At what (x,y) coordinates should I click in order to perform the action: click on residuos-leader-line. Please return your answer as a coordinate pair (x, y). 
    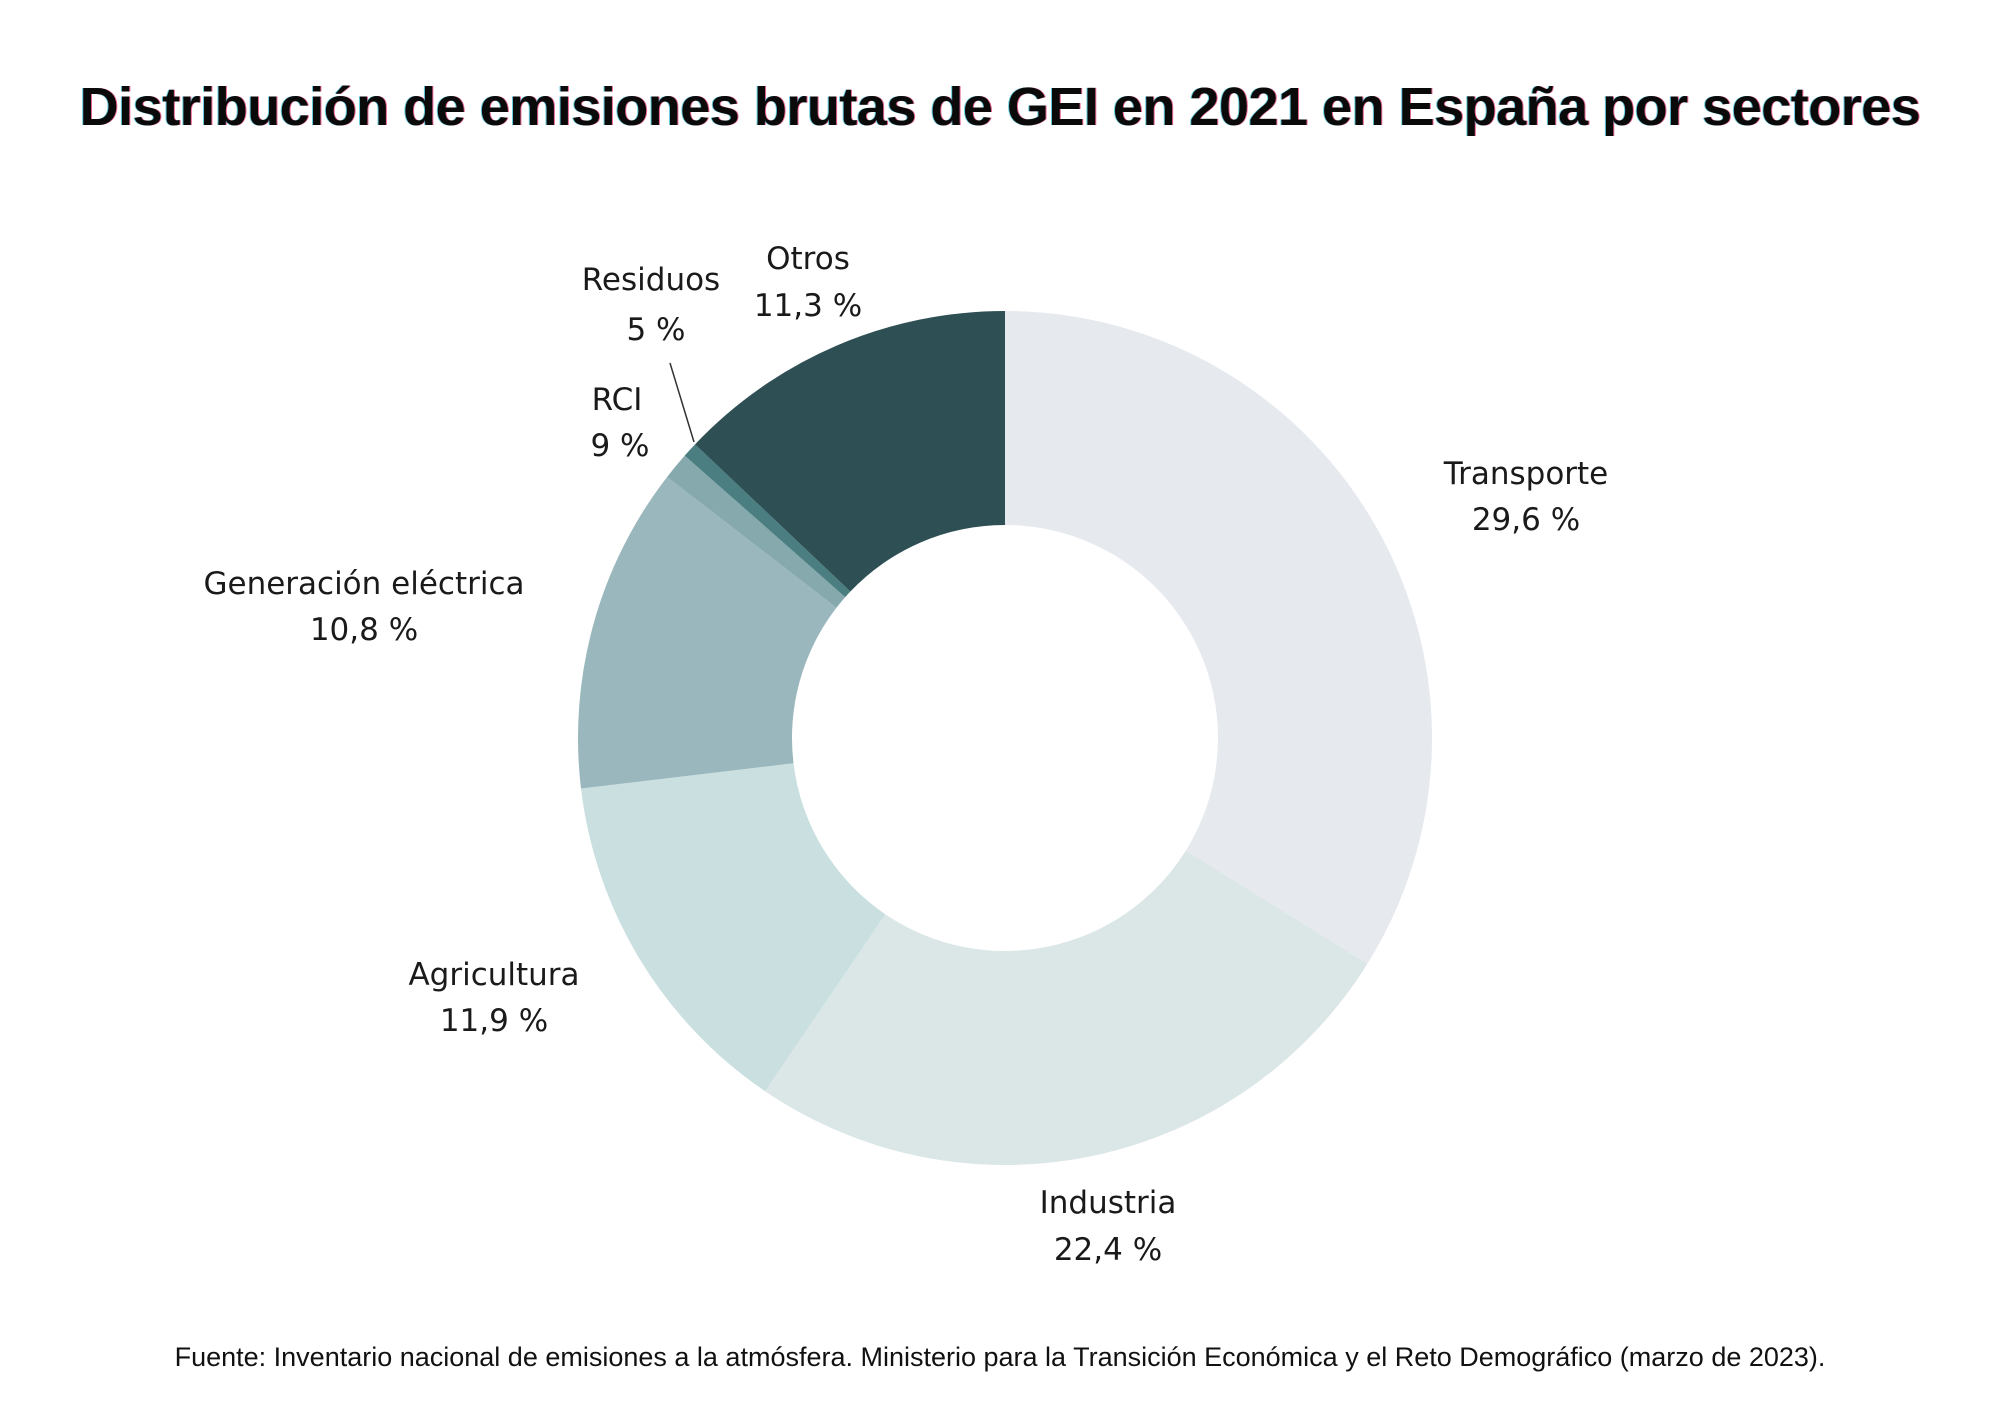
    Looking at the image, I should click on (682, 402).